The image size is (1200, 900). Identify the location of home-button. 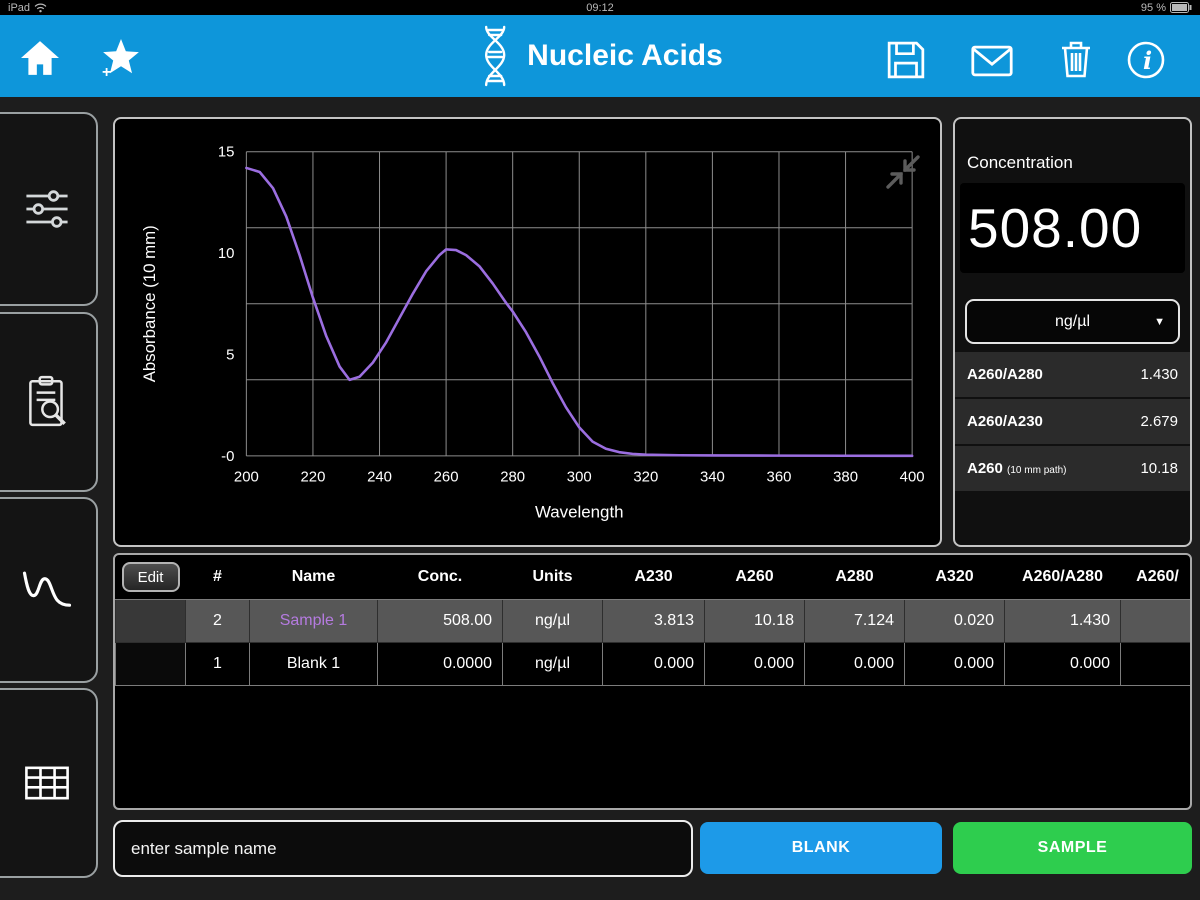
(40, 58).